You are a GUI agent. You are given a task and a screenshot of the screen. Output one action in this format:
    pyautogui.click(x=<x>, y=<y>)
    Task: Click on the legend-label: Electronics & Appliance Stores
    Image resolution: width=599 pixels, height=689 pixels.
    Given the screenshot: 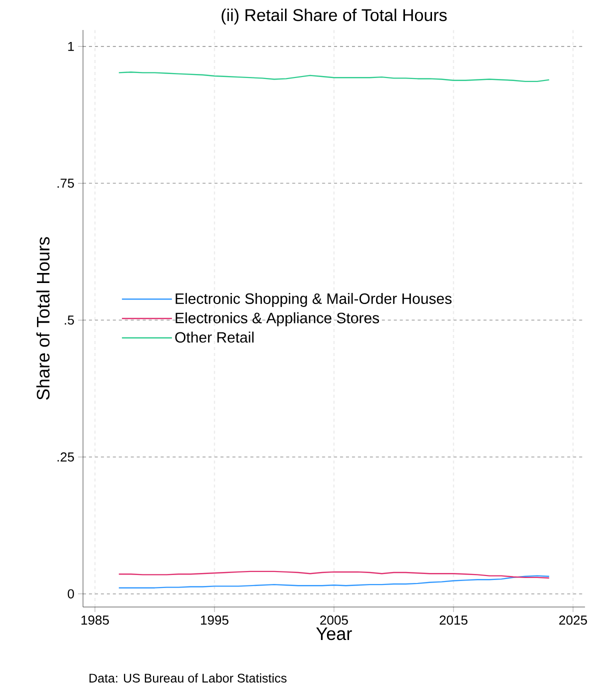 What is the action you would take?
    pyautogui.click(x=278, y=319)
    